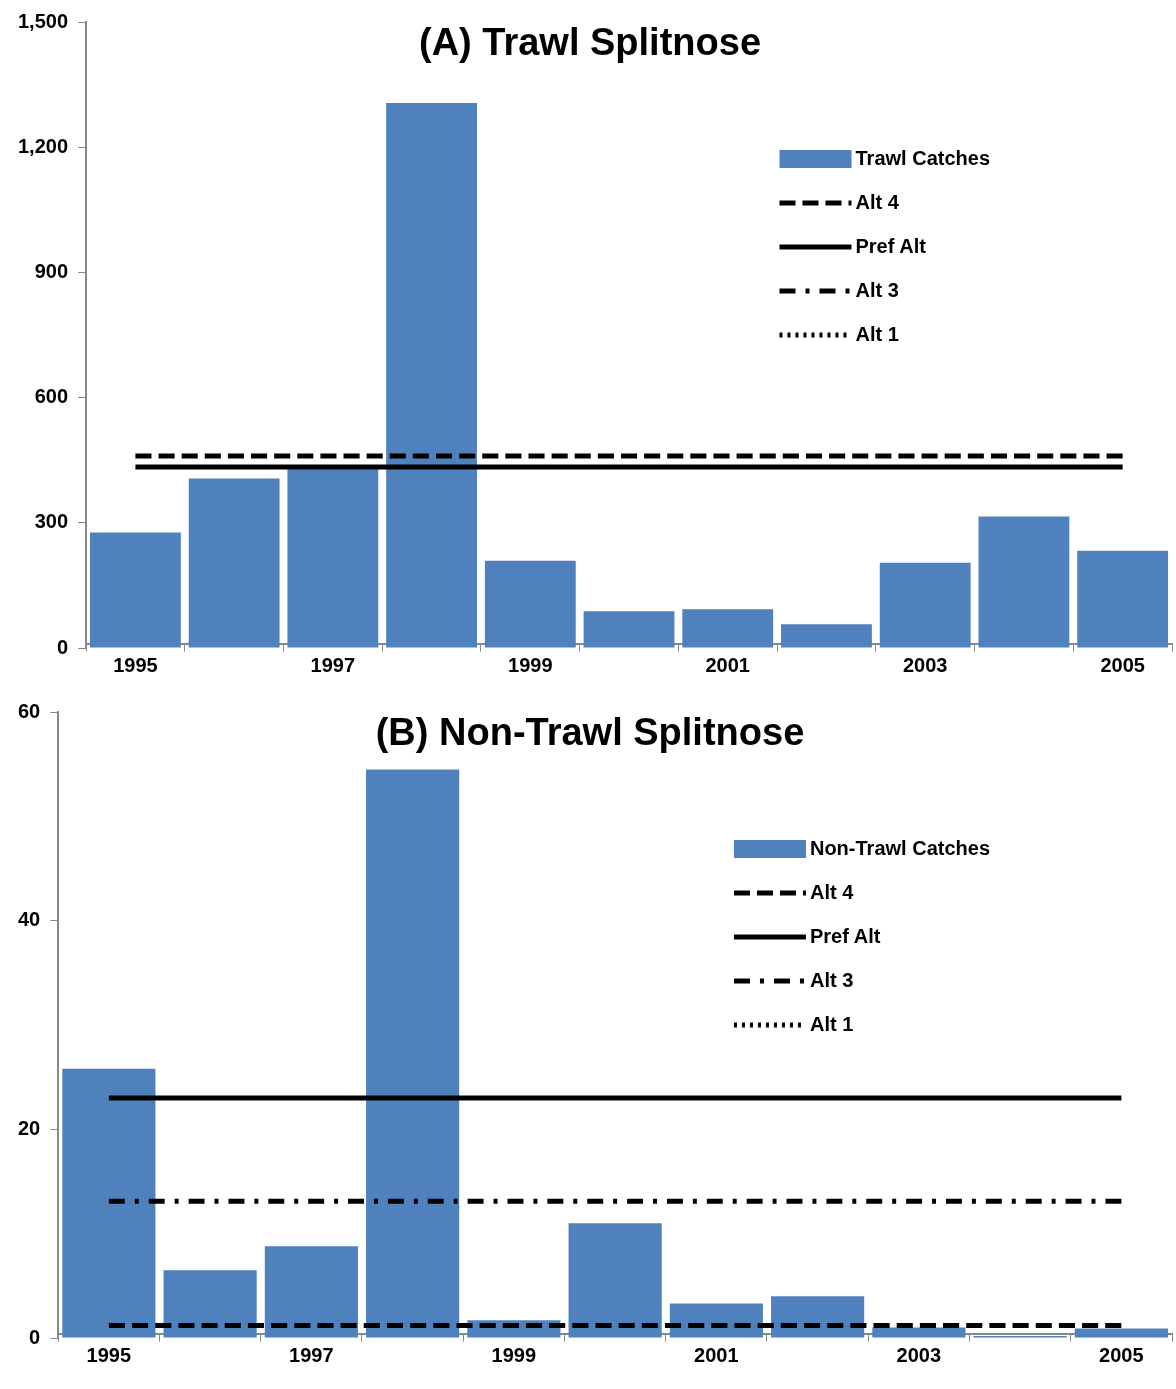 The height and width of the screenshot is (1389, 1176). I want to click on y-tick-label: 300, so click(51, 521).